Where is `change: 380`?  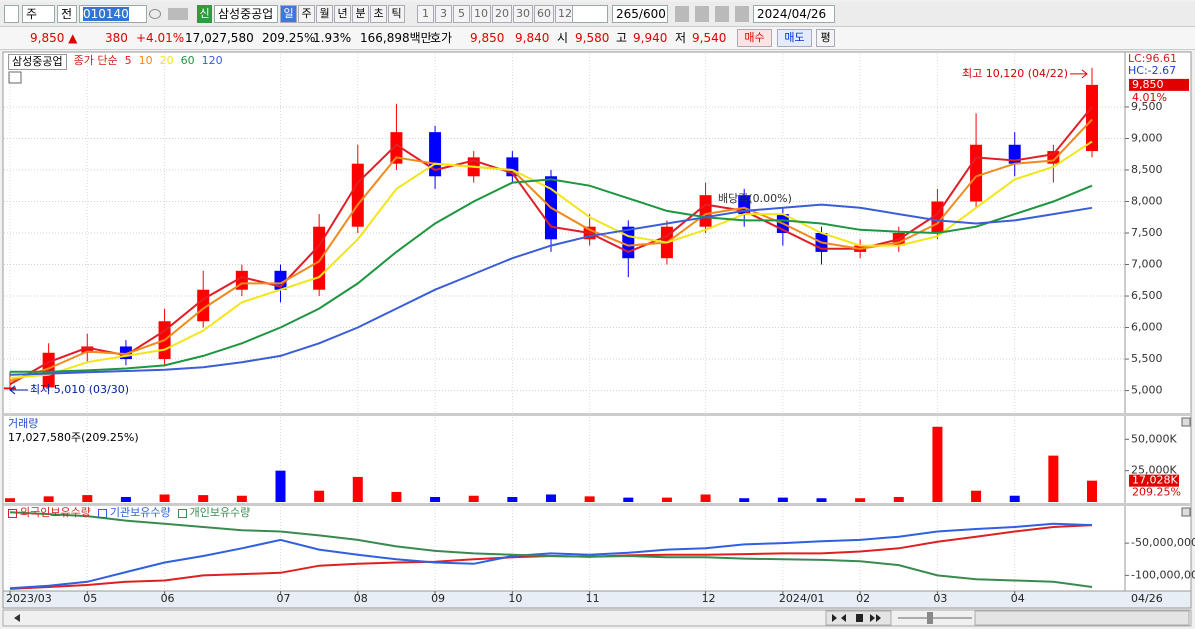
change: 380 is located at coordinates (116, 38).